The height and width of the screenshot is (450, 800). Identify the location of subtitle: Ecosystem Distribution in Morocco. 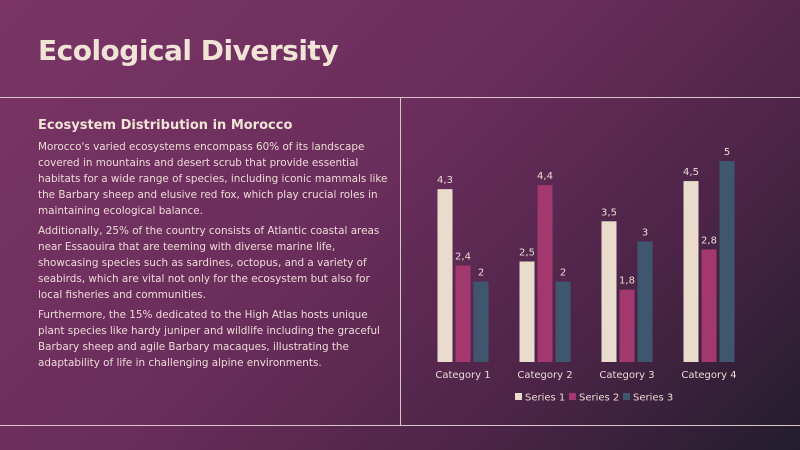
(165, 125).